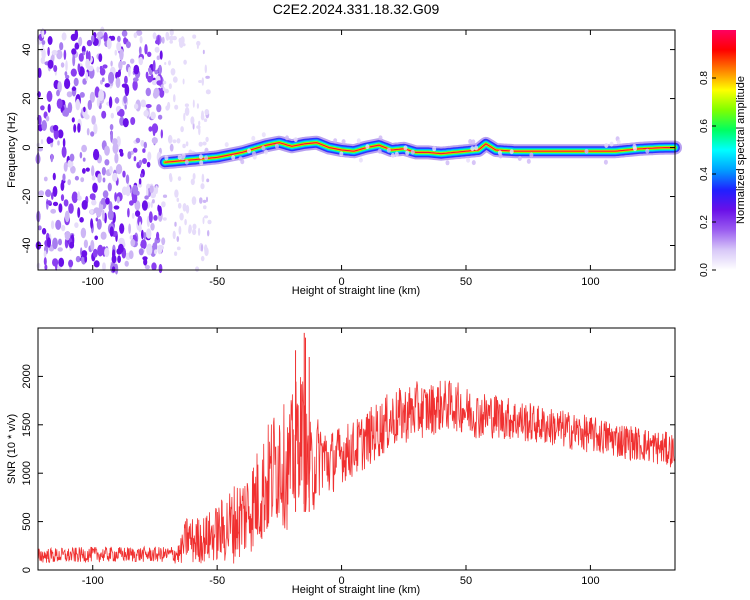 This screenshot has width=750, height=600. What do you see at coordinates (704, 174) in the screenshot?
I see `colorbar-tick-label: 0.4` at bounding box center [704, 174].